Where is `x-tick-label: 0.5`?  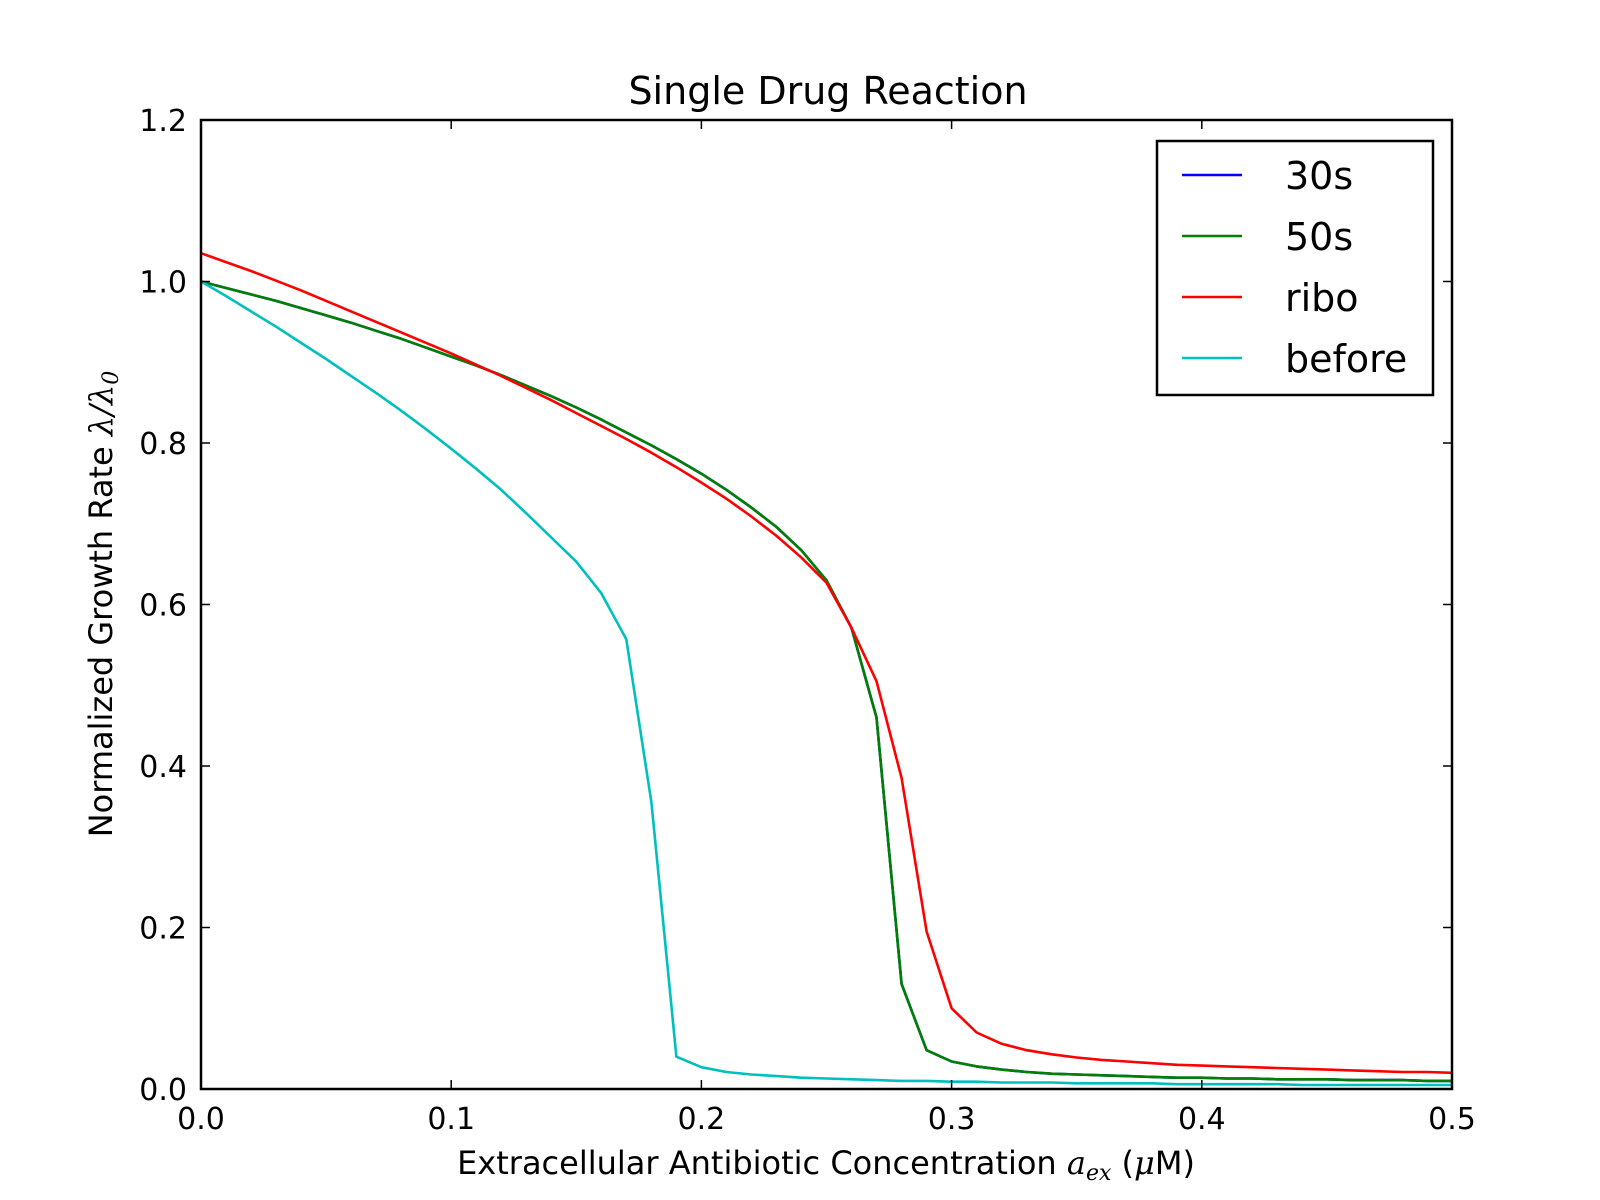 x-tick-label: 0.5 is located at coordinates (1452, 1119).